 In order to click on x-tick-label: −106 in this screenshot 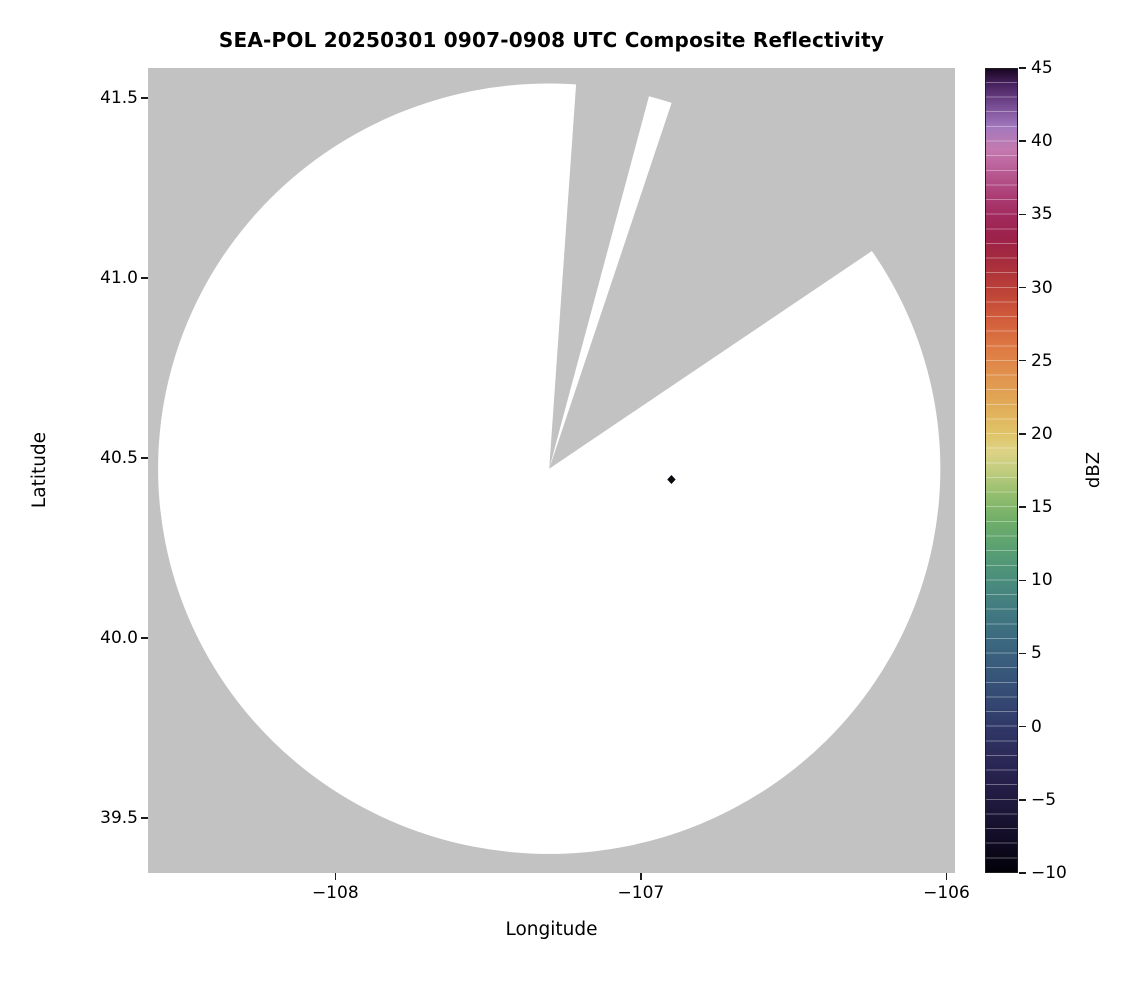, I will do `click(946, 893)`.